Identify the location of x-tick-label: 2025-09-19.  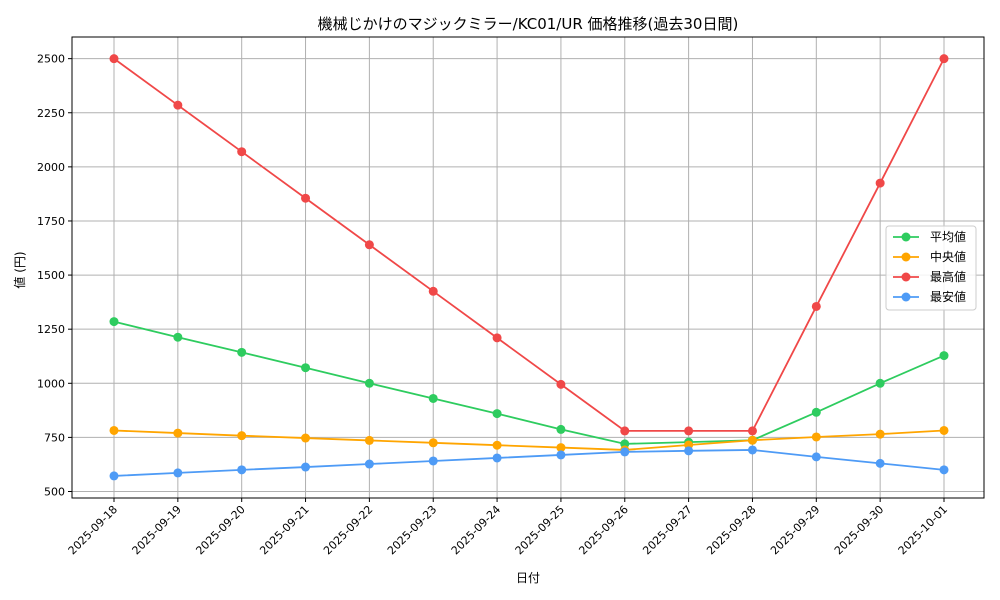
(157, 530).